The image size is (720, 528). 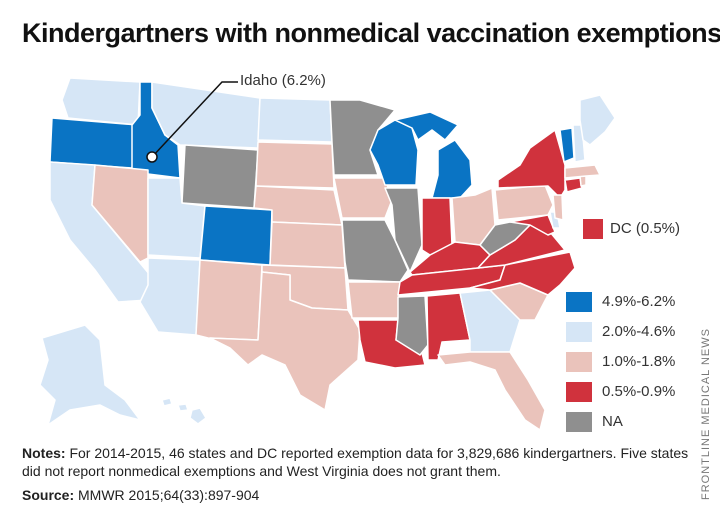 I want to click on state-maine, so click(x=597, y=120).